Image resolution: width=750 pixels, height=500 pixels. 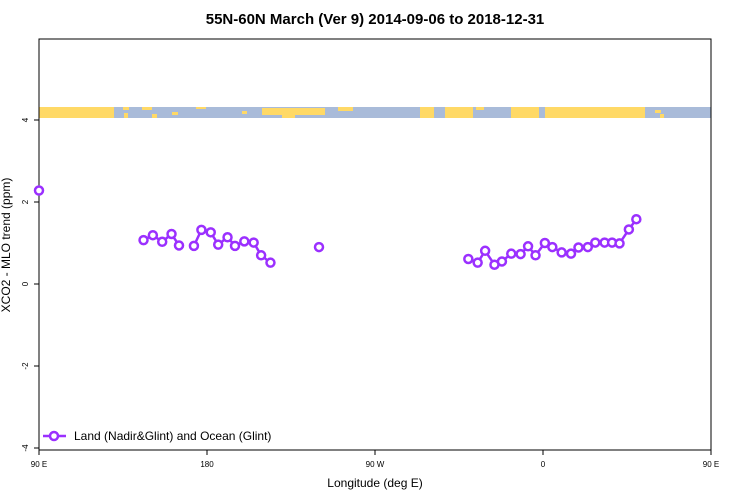 I want to click on x-tick-label: 180, so click(x=207, y=464).